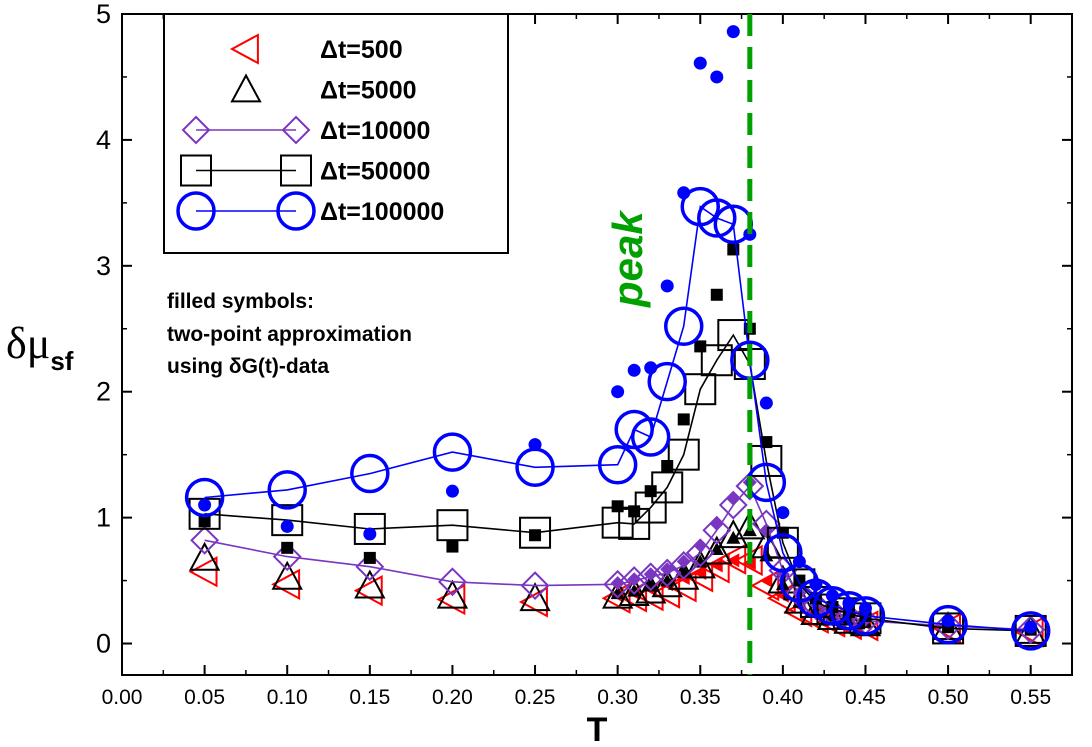 This screenshot has width=1092, height=747. I want to click on legend-entry: Δt=100000, so click(310, 211).